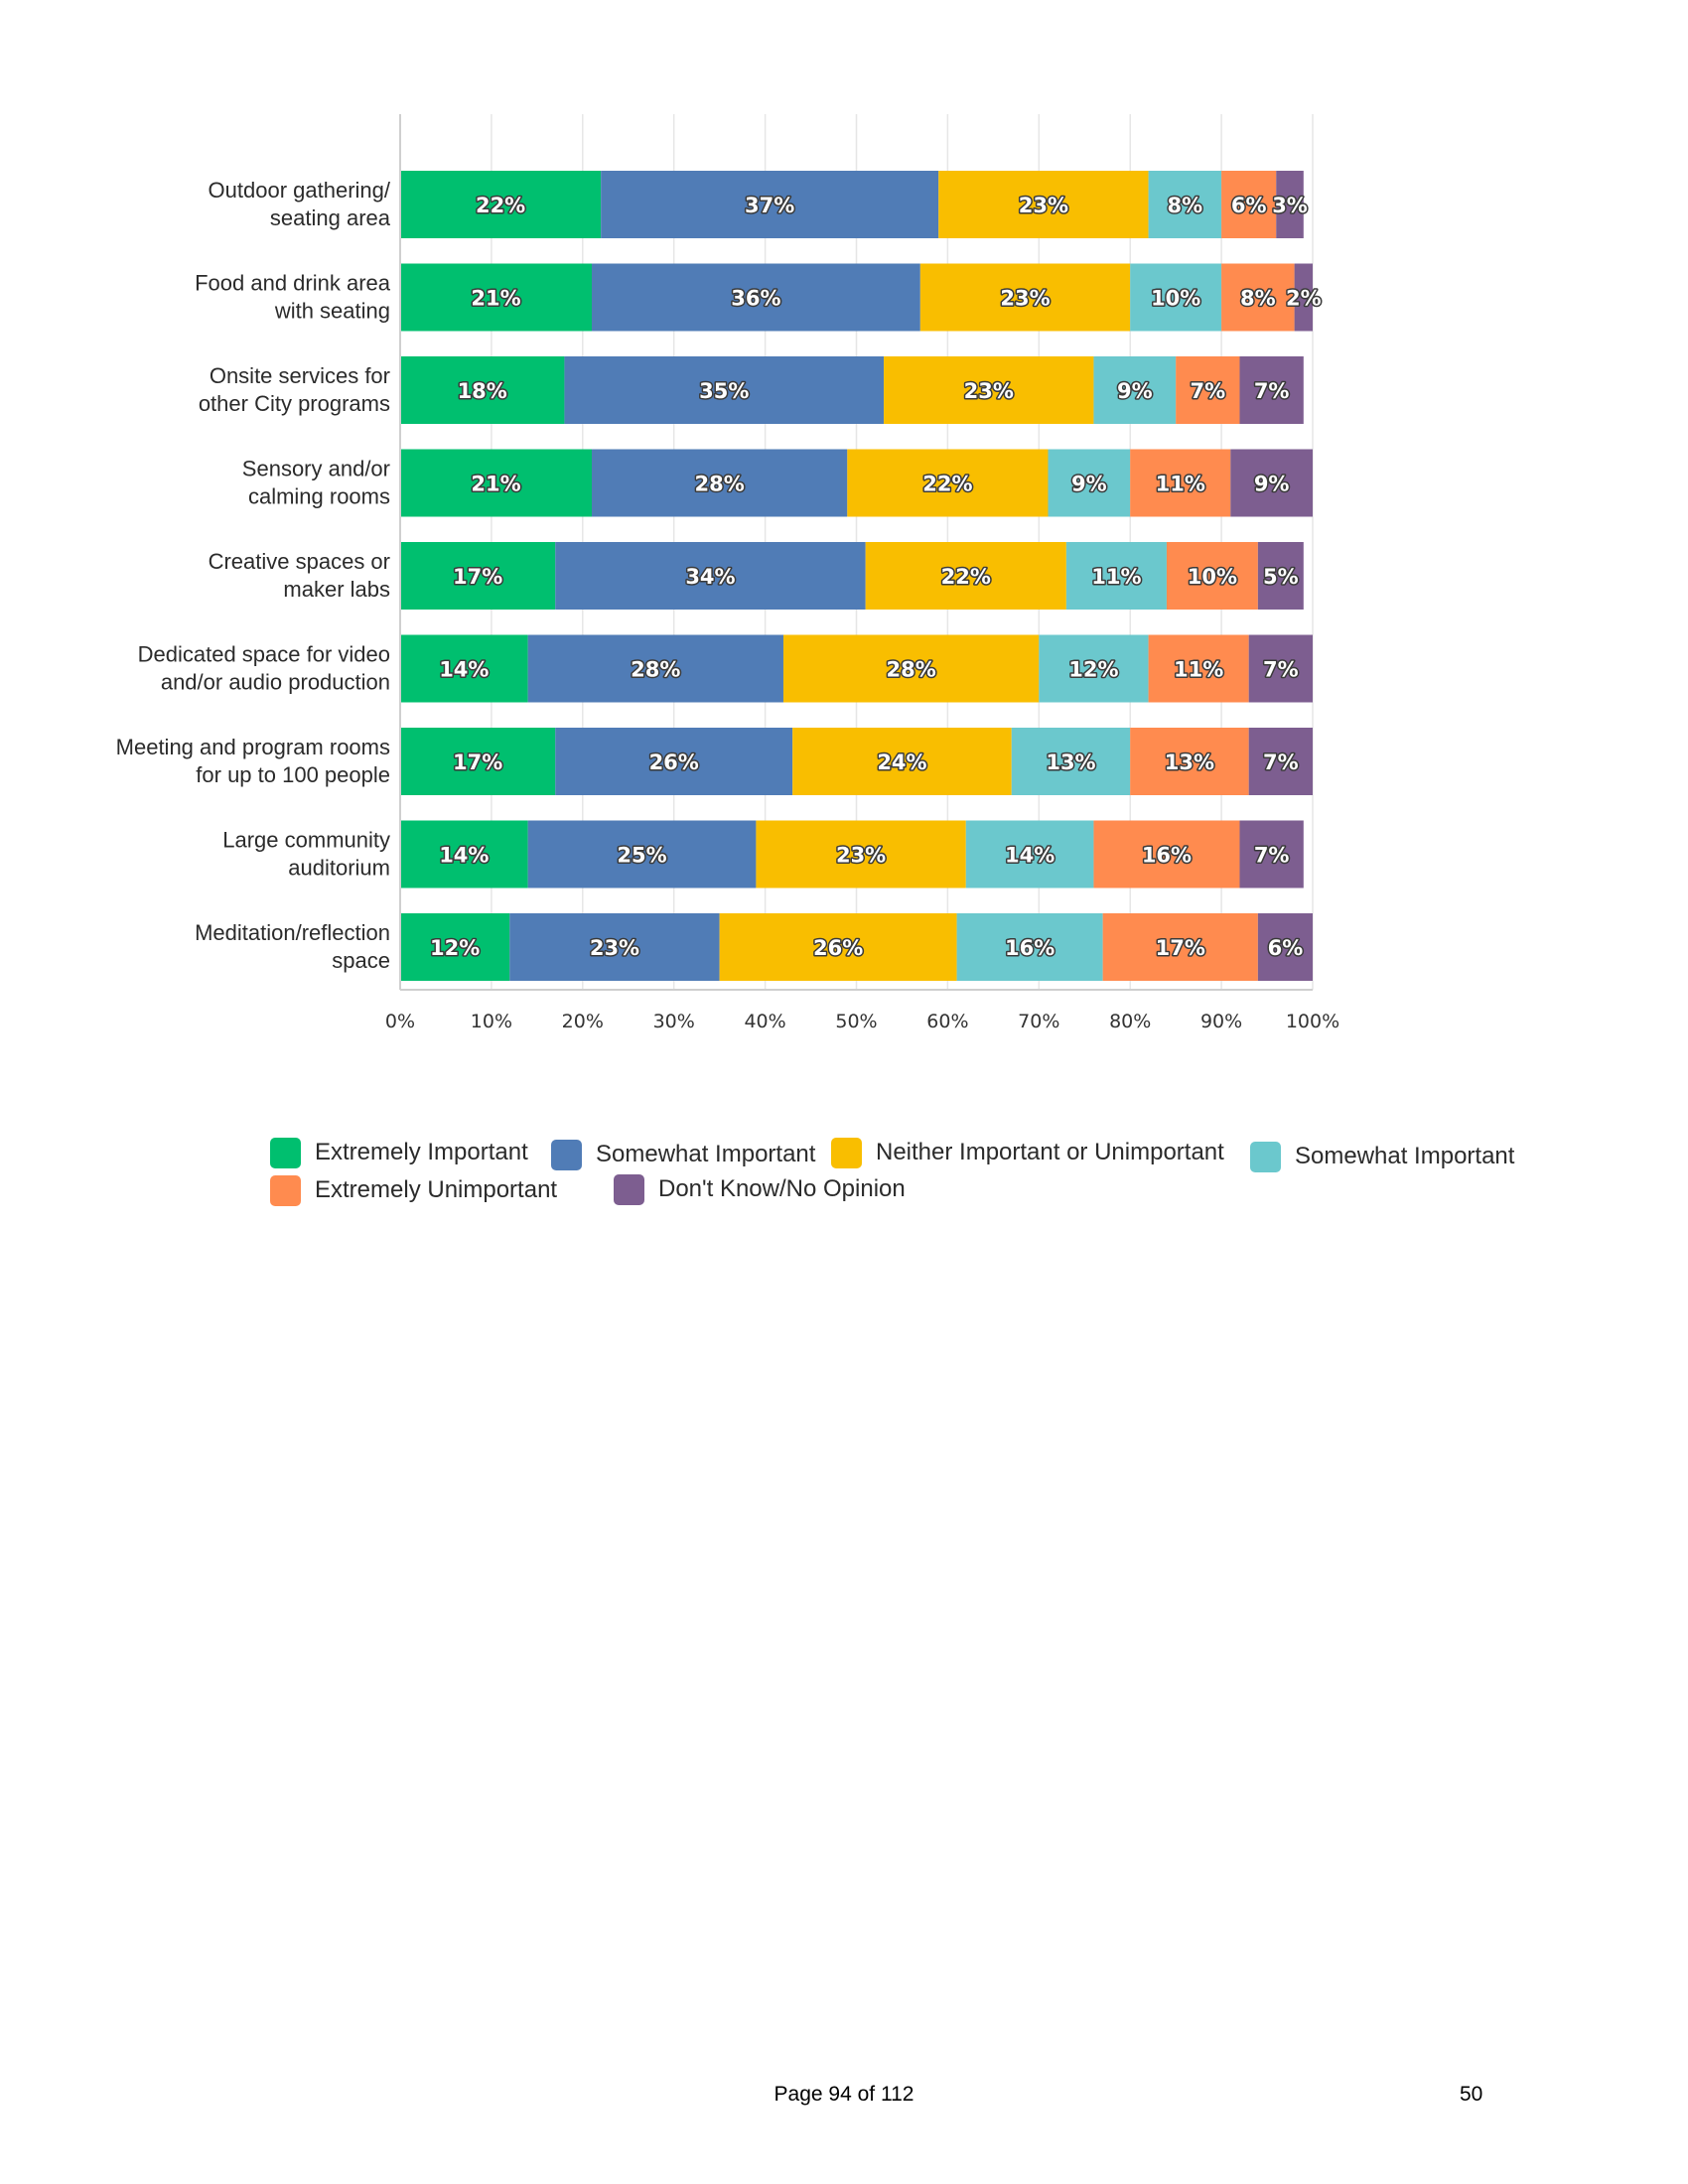 Image resolution: width=1688 pixels, height=2184 pixels. Describe the element at coordinates (782, 1188) in the screenshot. I see `legend-label: Don't Know/No Opinion` at that location.